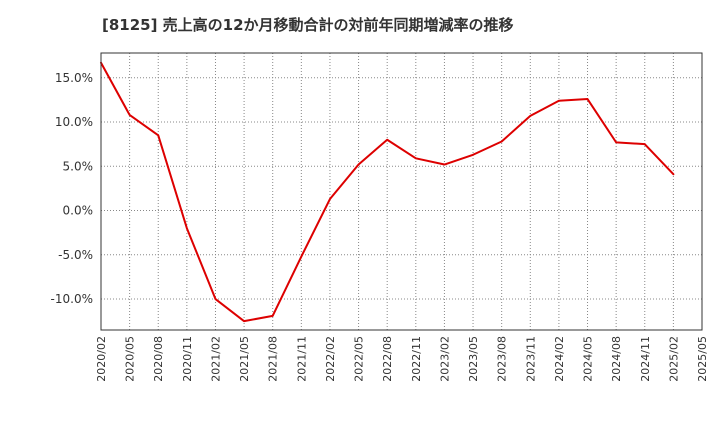 This screenshot has height=440, width=720. I want to click on x-tick-label: 2023/08, so click(502, 359).